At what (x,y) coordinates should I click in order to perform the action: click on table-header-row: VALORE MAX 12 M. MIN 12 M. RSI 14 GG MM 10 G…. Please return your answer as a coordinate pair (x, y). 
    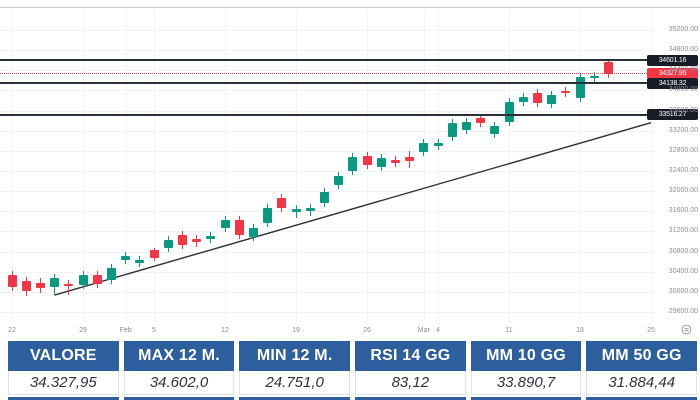
    Looking at the image, I should click on (350, 356).